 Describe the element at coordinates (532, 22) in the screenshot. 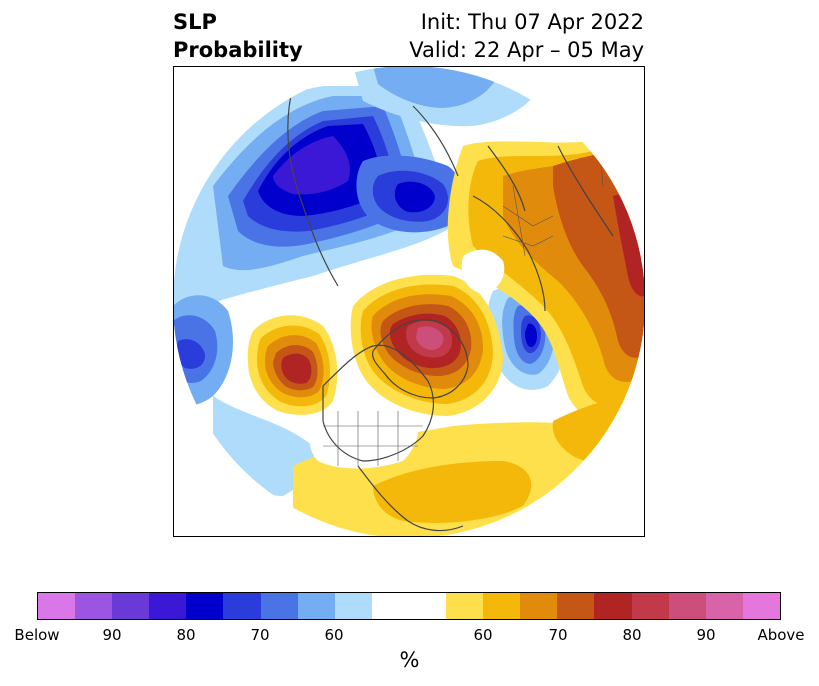

I see `init-time-label: Init: Thu 07 Apr 2022` at that location.